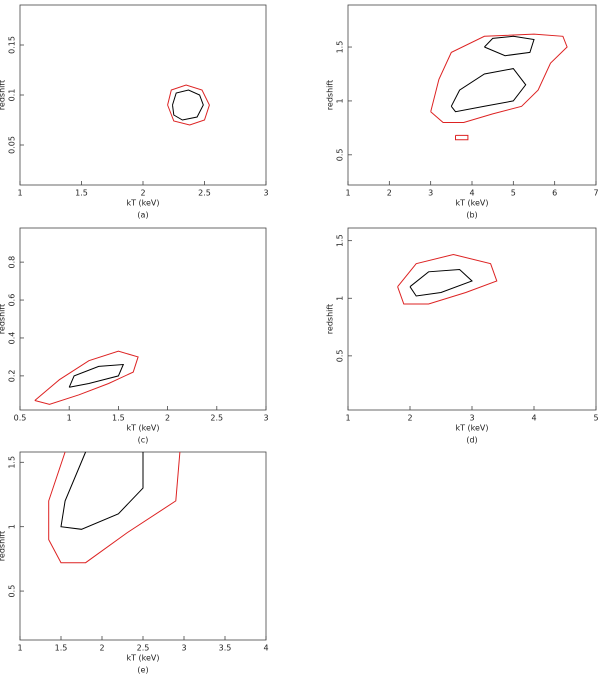  I want to click on x-tick-label: 6, so click(554, 193).